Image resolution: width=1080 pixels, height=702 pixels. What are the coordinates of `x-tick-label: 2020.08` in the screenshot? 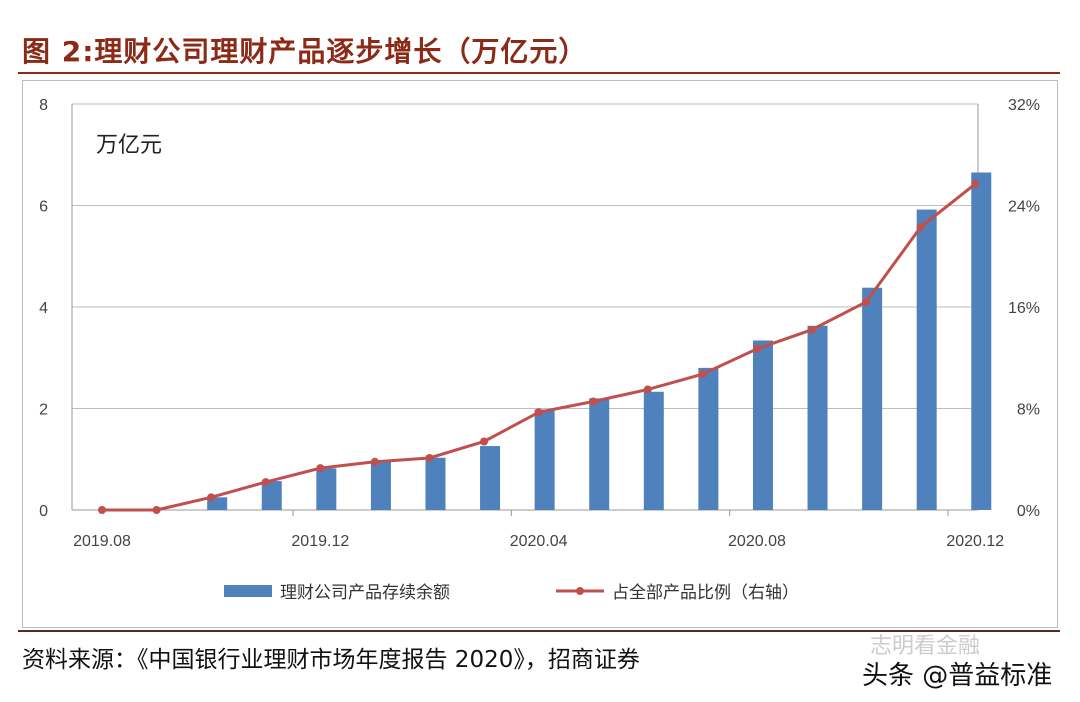 It's located at (757, 541).